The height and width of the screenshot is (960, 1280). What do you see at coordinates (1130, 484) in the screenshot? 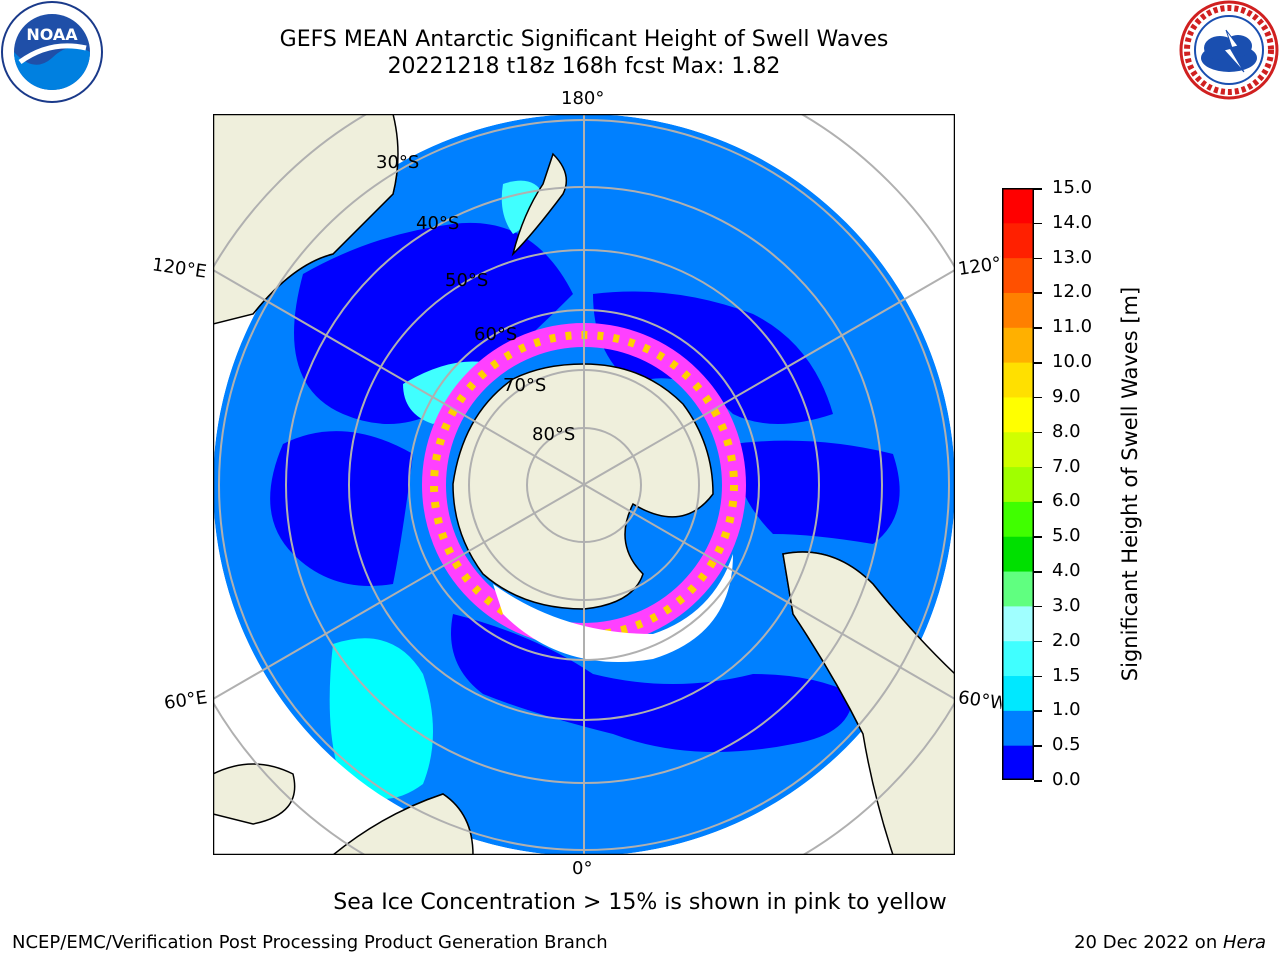
I see `colorbar-label: Significant Height of Swell Waves [m]` at bounding box center [1130, 484].